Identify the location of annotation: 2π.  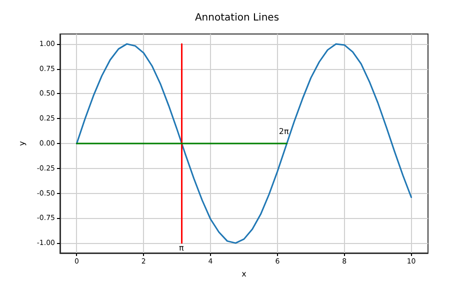
(284, 131).